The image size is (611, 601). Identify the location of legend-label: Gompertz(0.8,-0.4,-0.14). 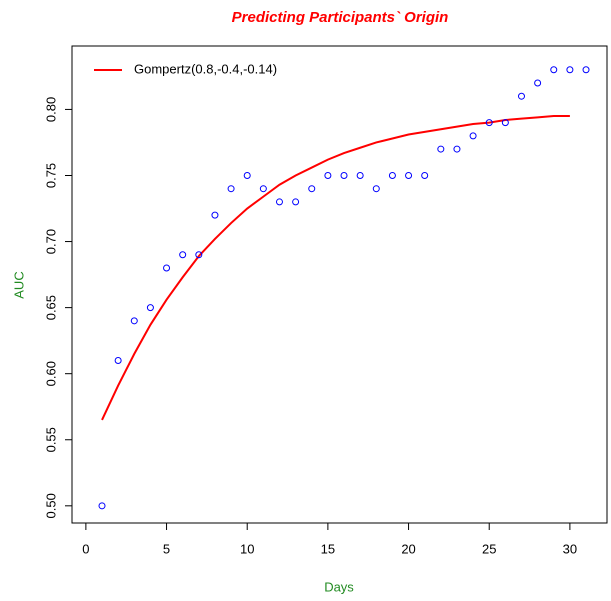
(205, 68).